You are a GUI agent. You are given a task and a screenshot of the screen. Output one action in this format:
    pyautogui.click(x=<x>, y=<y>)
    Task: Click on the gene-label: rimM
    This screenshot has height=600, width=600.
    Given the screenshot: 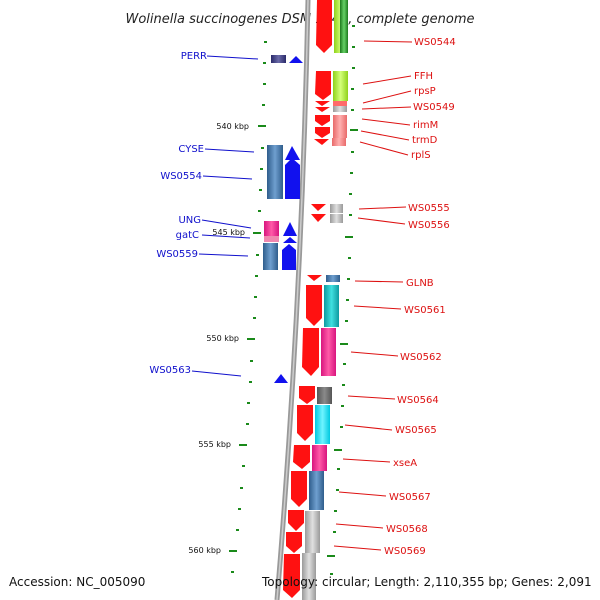 What is the action you would take?
    pyautogui.click(x=425, y=125)
    